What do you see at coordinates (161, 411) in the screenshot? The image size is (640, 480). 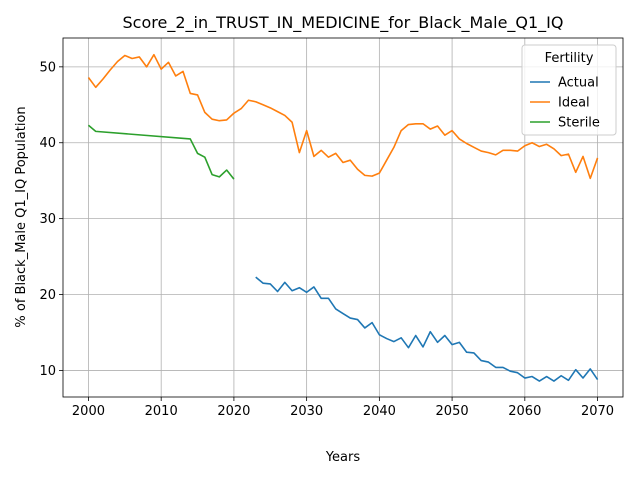 I see `x-tick-label: 2010` at bounding box center [161, 411].